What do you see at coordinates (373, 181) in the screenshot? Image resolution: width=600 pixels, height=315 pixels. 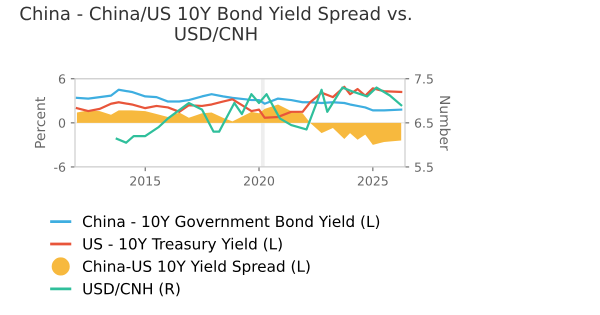 I see `x-tick-label: 2025` at bounding box center [373, 181].